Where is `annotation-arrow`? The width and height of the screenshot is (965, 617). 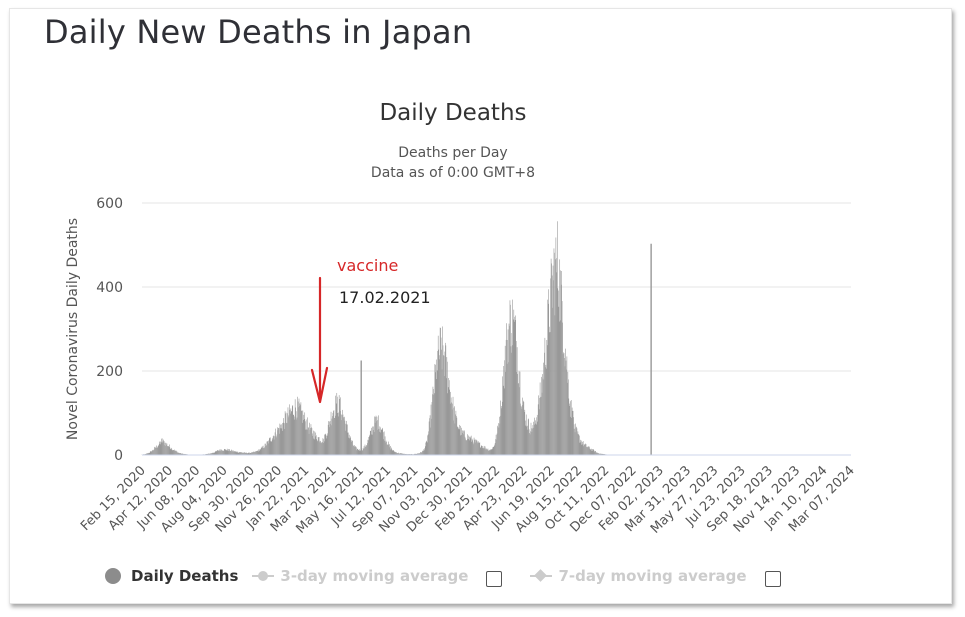 annotation-arrow is located at coordinates (319, 340).